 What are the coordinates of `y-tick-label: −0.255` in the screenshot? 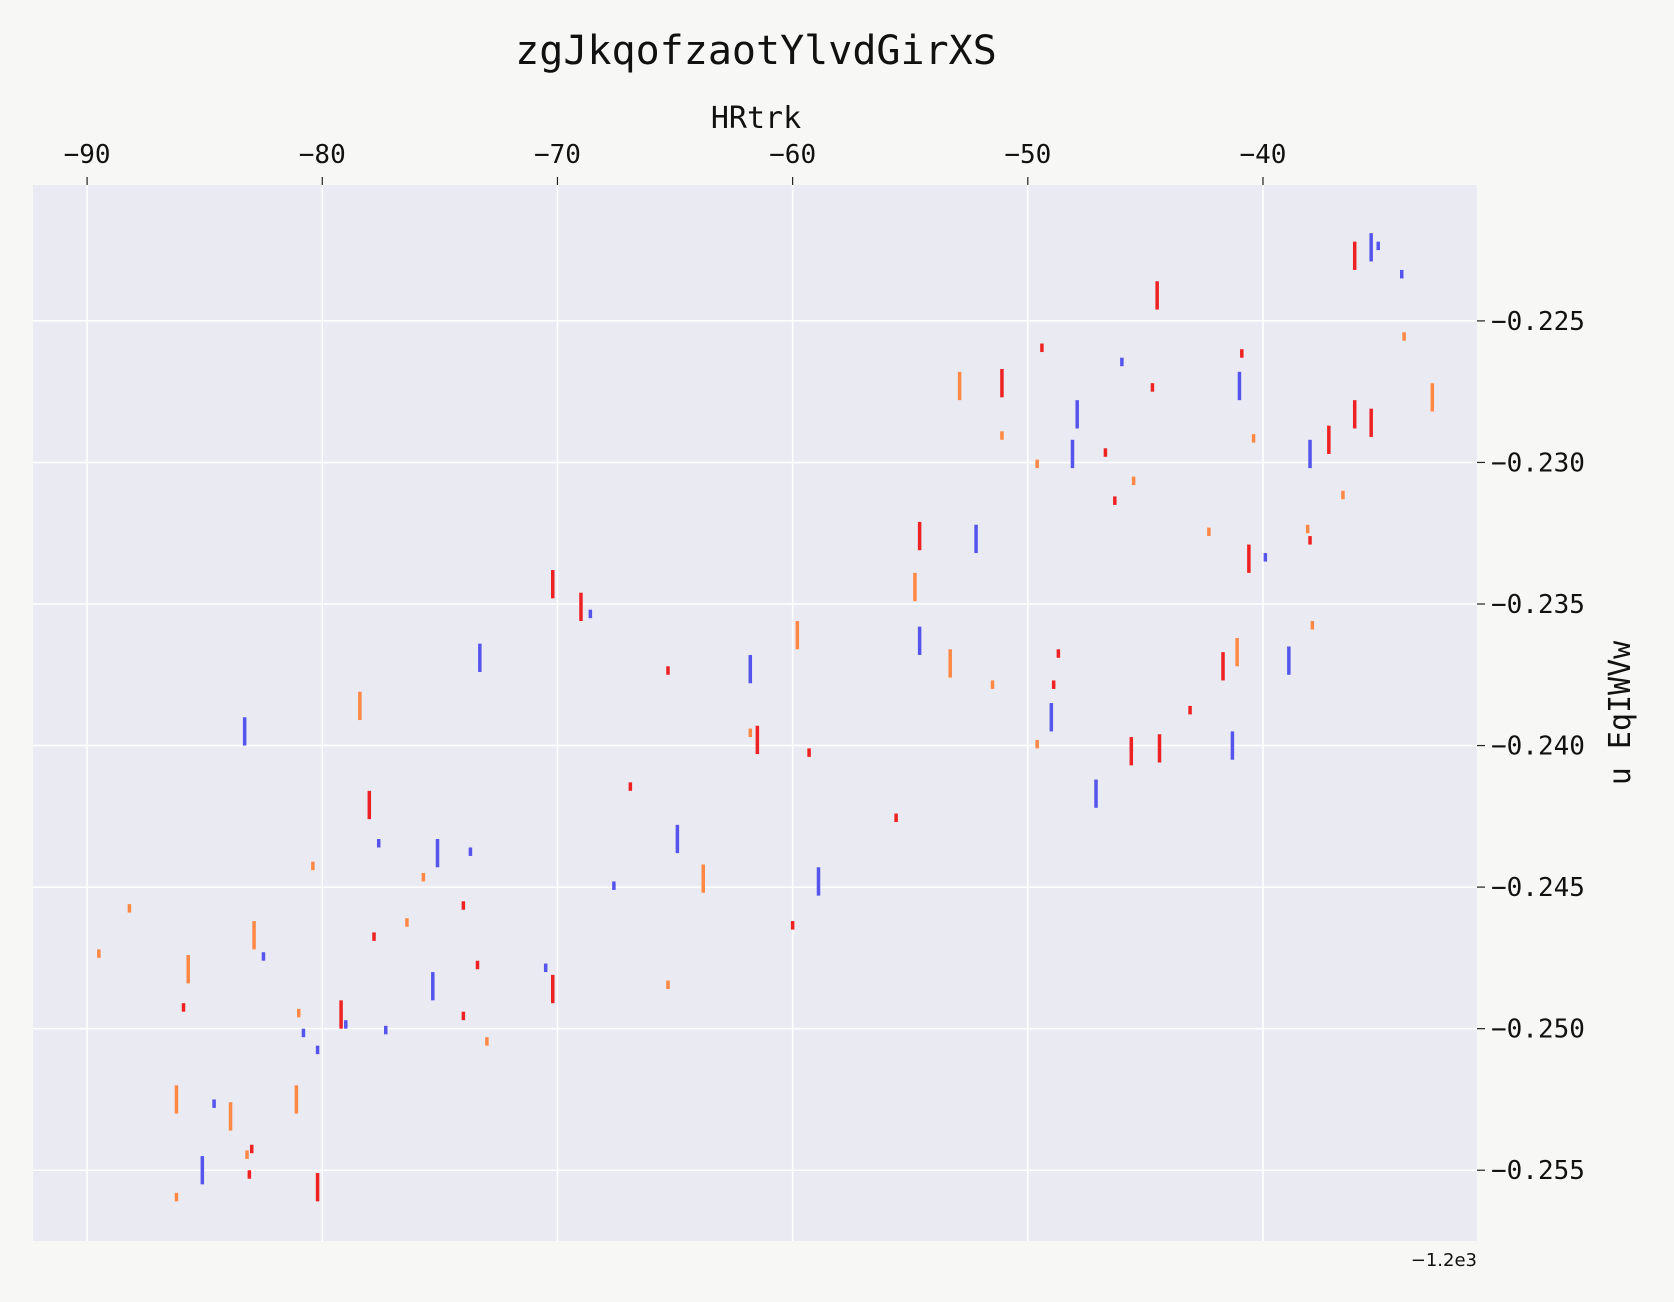 It's located at (1538, 1171).